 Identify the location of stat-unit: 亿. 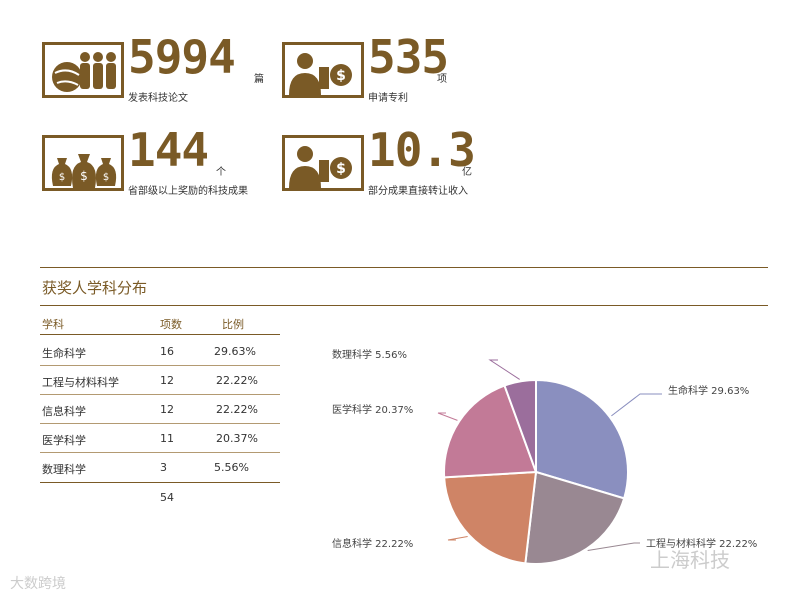
(467, 172).